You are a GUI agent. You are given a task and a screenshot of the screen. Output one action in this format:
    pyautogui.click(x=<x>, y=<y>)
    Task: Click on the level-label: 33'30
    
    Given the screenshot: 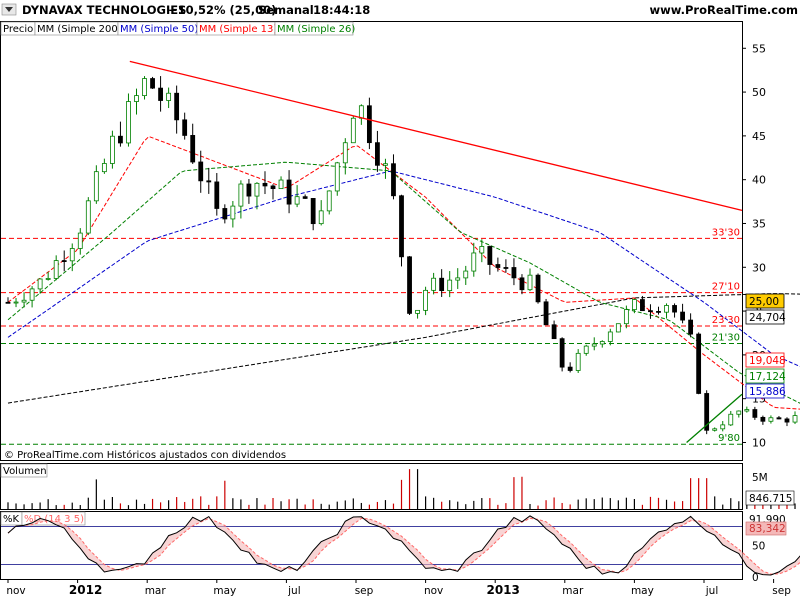 What is the action you would take?
    pyautogui.click(x=726, y=232)
    